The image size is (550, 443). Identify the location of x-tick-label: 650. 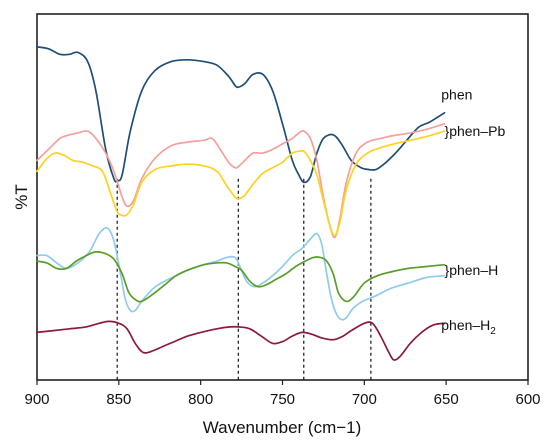
(446, 399).